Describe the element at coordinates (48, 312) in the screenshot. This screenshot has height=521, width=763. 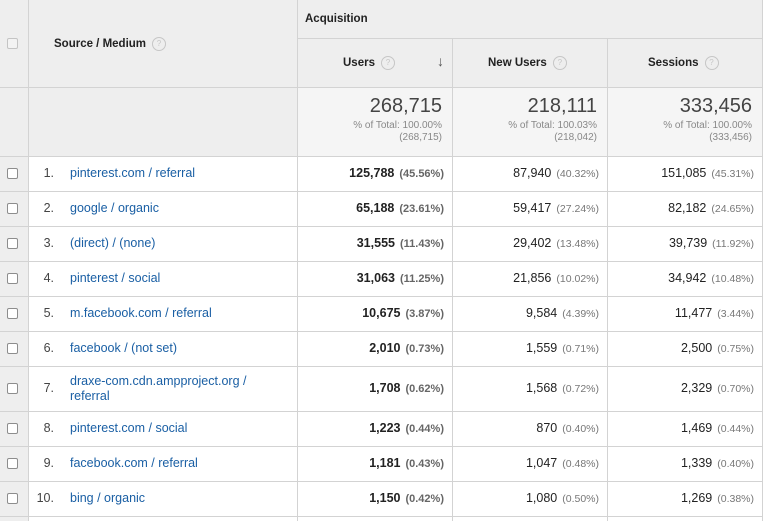
I see `row-number: 5.` at that location.